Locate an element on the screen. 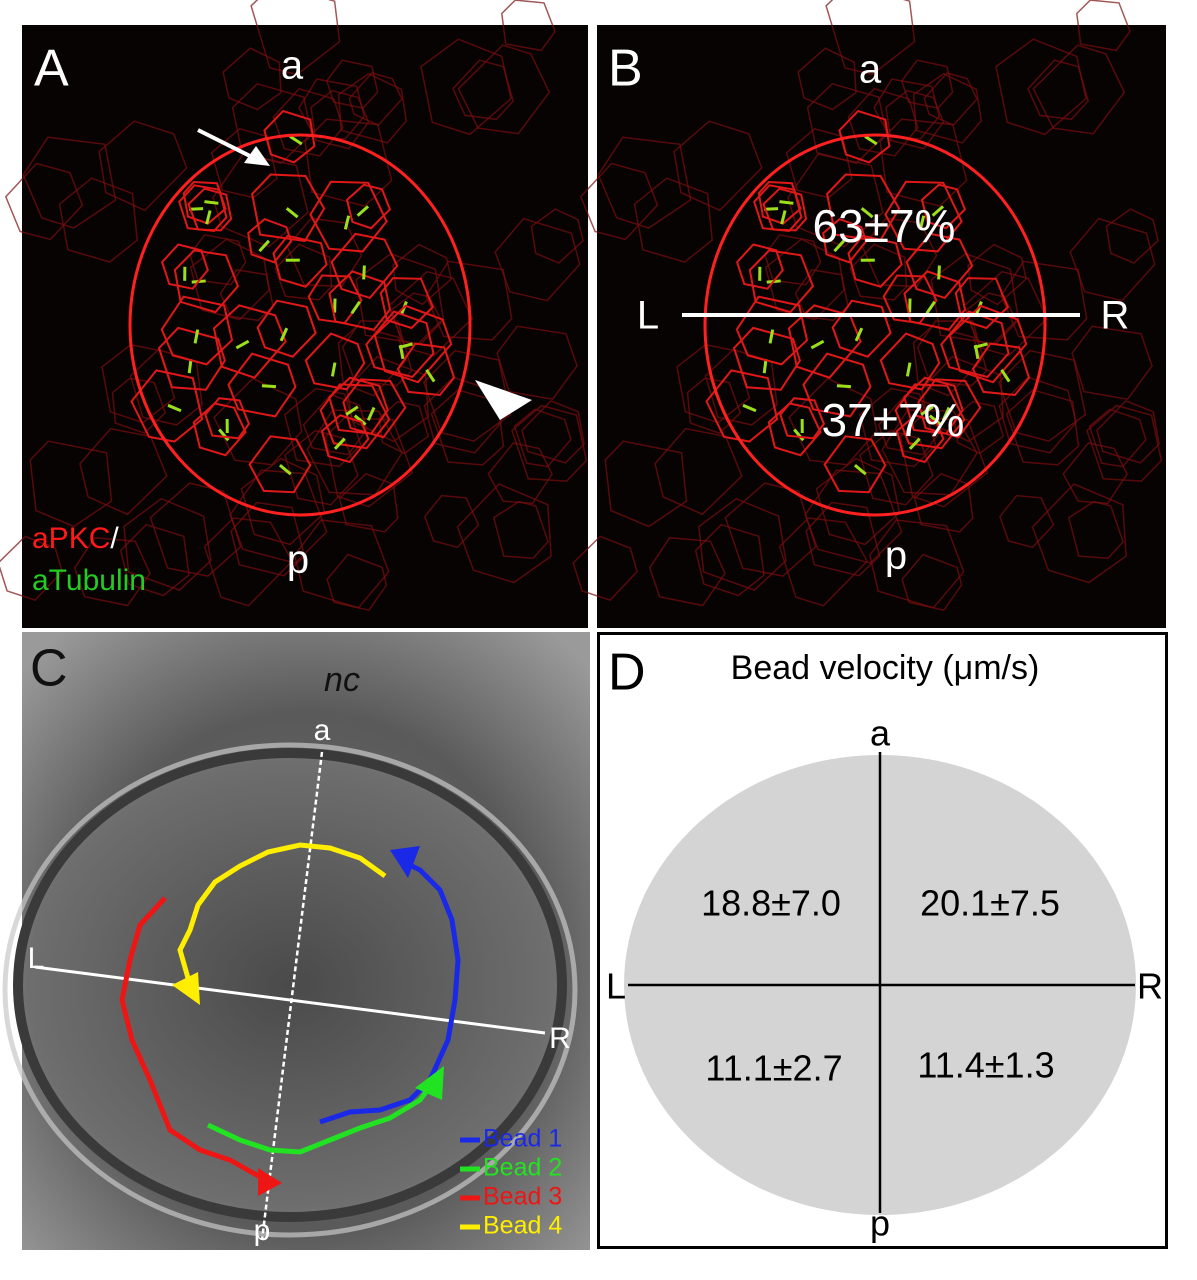 The width and height of the screenshot is (1197, 1280). stain-legend: aPKC/ is located at coordinates (75, 538).